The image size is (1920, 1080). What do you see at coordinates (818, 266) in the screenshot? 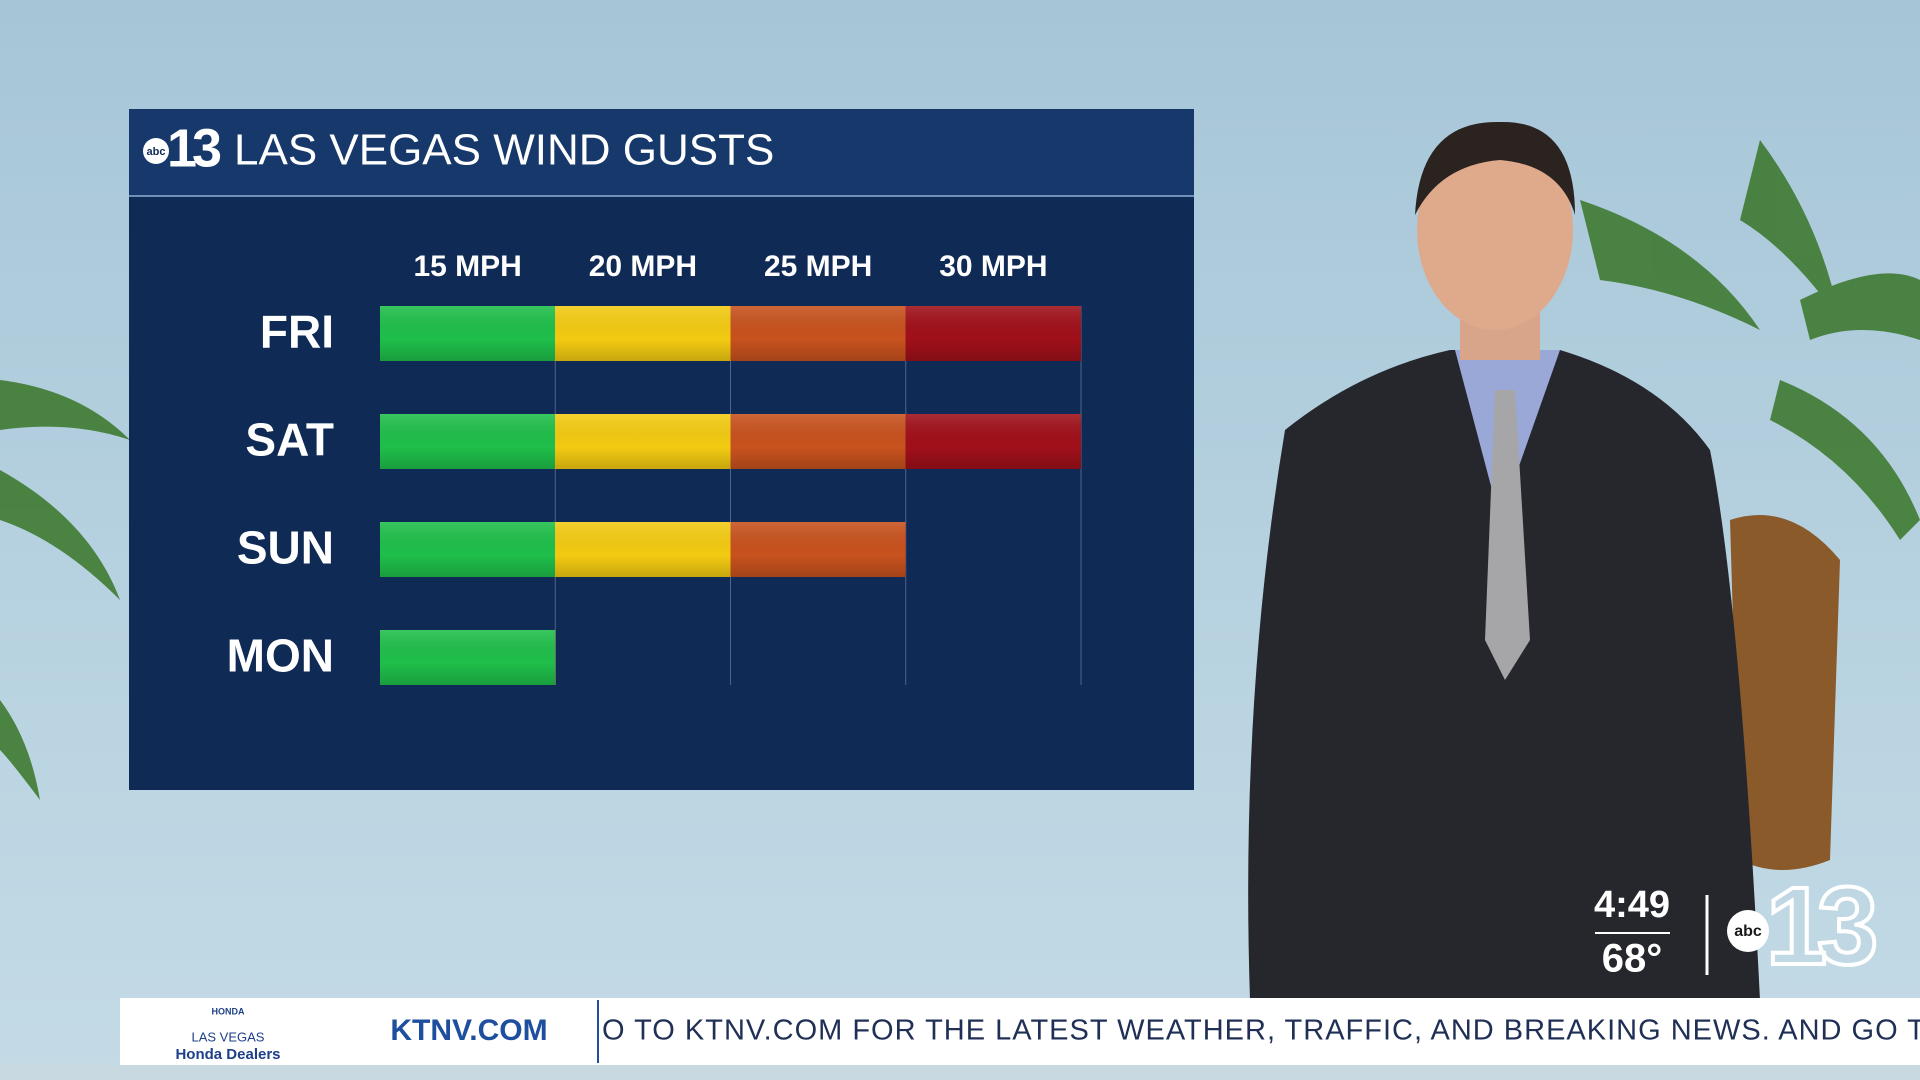
I see `x-tick-label: 25 MPH` at bounding box center [818, 266].